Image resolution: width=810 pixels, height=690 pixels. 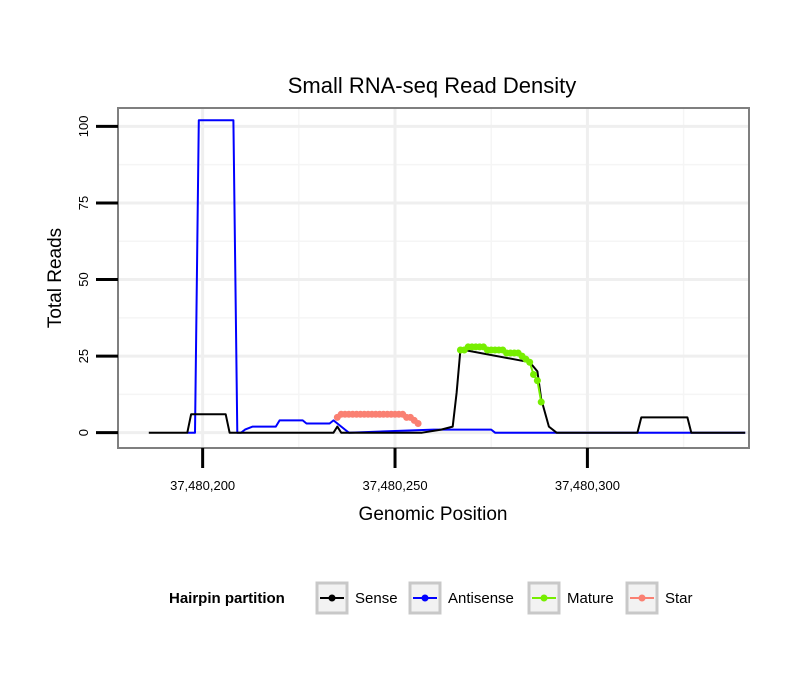 What do you see at coordinates (227, 598) in the screenshot?
I see `legend-title: Hairpin partition` at bounding box center [227, 598].